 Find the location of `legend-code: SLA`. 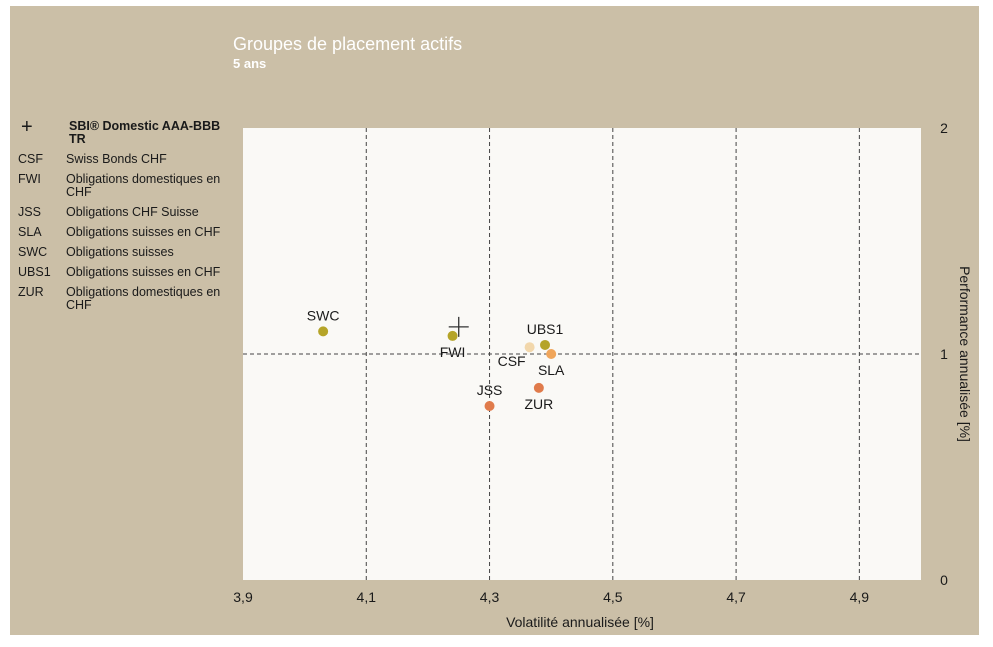

legend-code: SLA is located at coordinates (30, 232).